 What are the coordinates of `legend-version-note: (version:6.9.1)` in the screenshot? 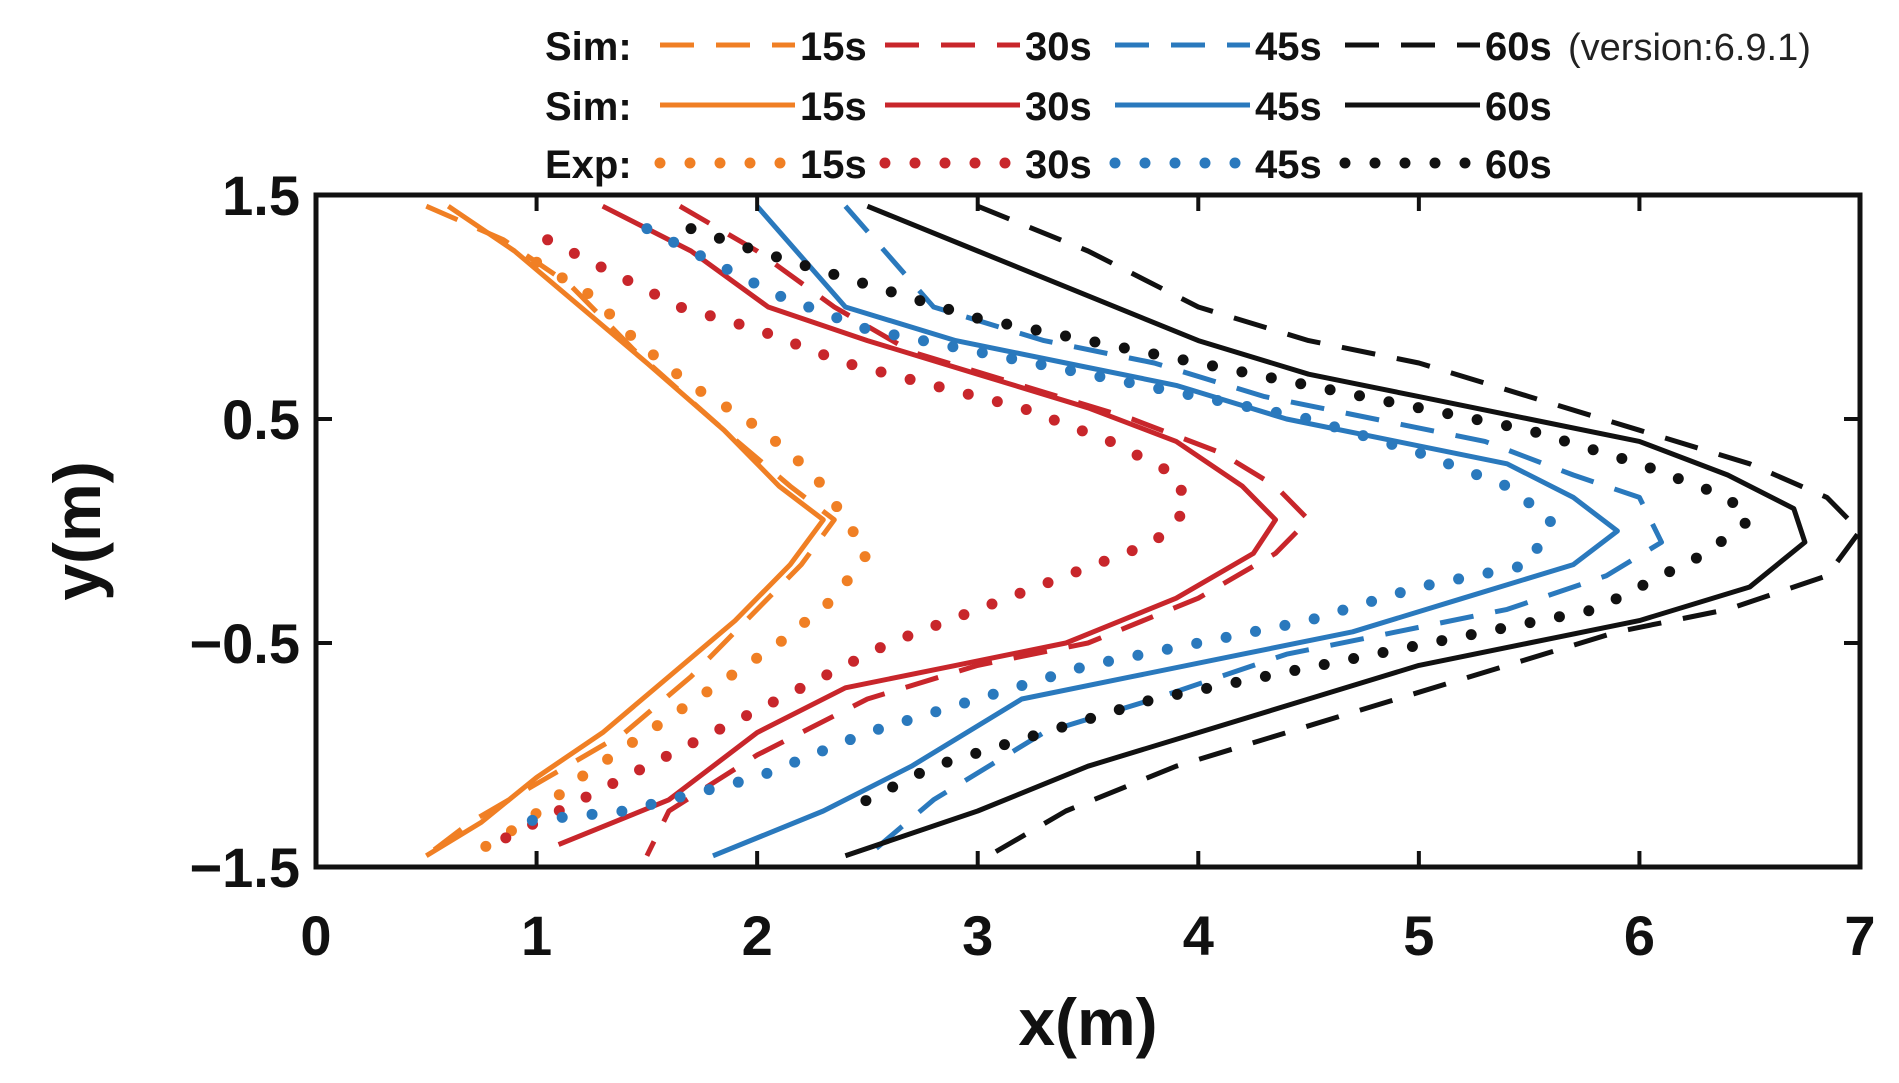 It's located at (1689, 48).